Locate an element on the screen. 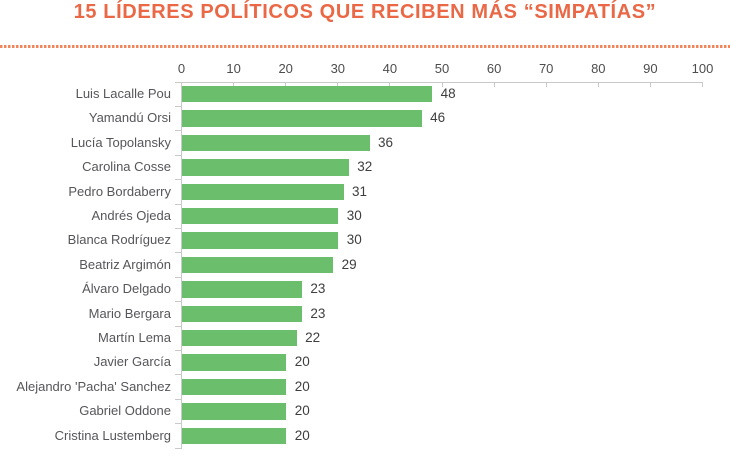  category-label: Andrés Ojeda is located at coordinates (131, 215).